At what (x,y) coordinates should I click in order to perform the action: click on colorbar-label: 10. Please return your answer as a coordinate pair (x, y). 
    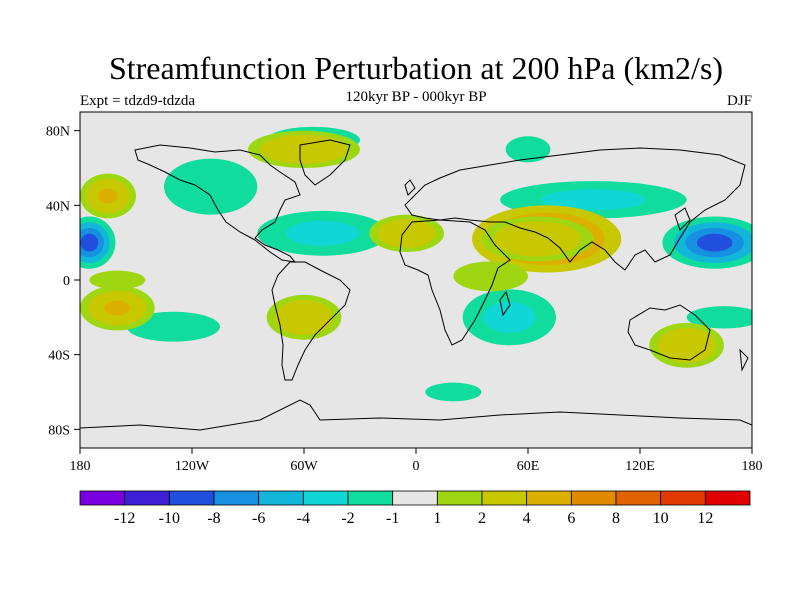
    Looking at the image, I should click on (661, 518).